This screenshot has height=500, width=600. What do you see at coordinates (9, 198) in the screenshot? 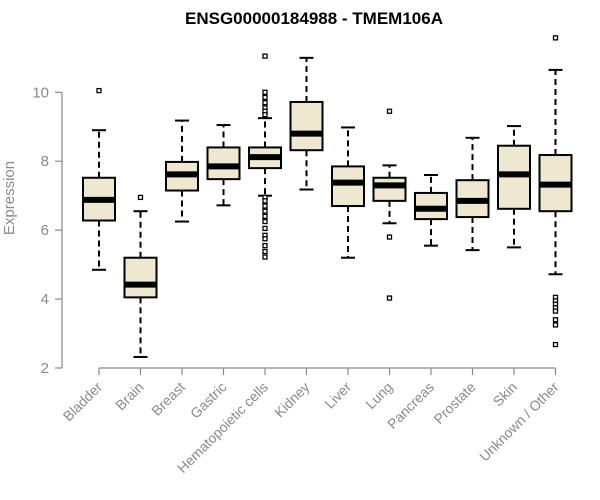
I see `y-axis-label: Expression` at bounding box center [9, 198].